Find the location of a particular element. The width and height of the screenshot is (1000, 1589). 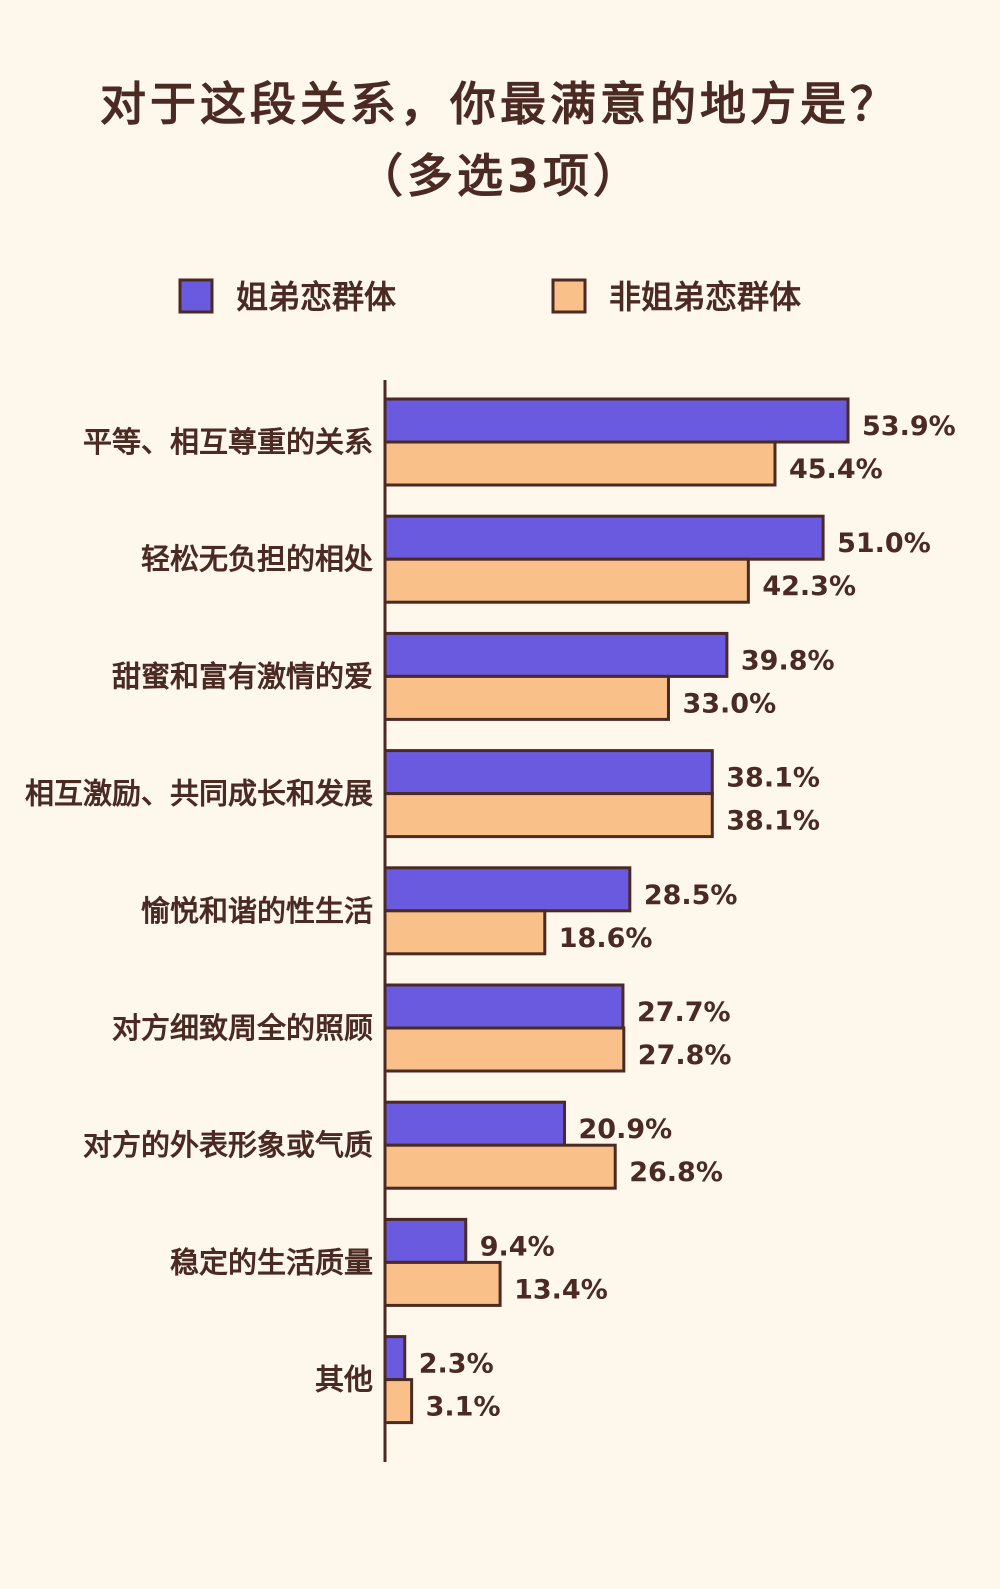

category-group: 其他 2.3% 3.1% is located at coordinates (408, 1380).